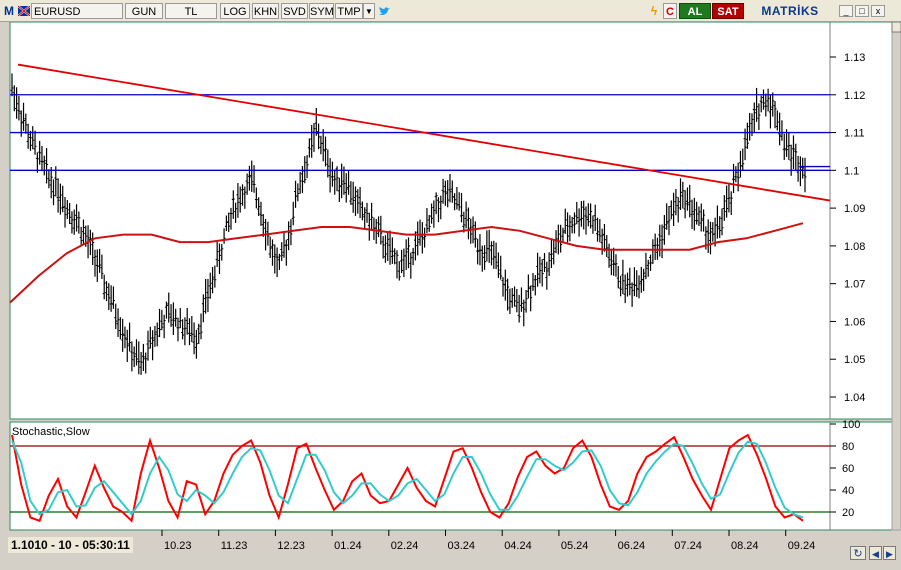 The height and width of the screenshot is (570, 901). What do you see at coordinates (728, 11) in the screenshot?
I see `sell-button: SAT` at bounding box center [728, 11].